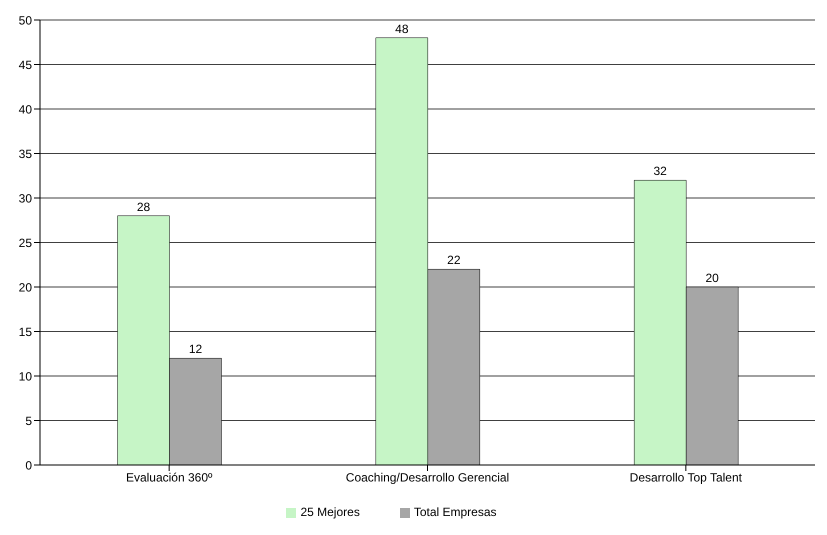 Image resolution: width=827 pixels, height=535 pixels. I want to click on data-label: 22, so click(454, 260).